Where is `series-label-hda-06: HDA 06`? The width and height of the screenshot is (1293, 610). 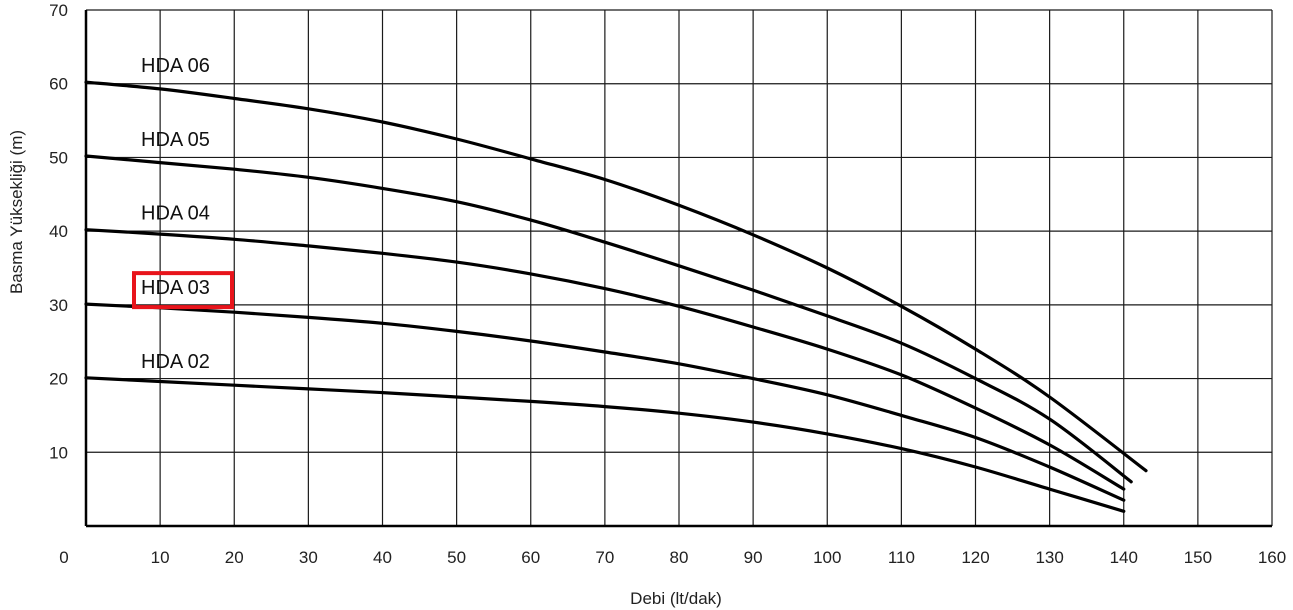
series-label-hda-06: HDA 06 is located at coordinates (175, 66).